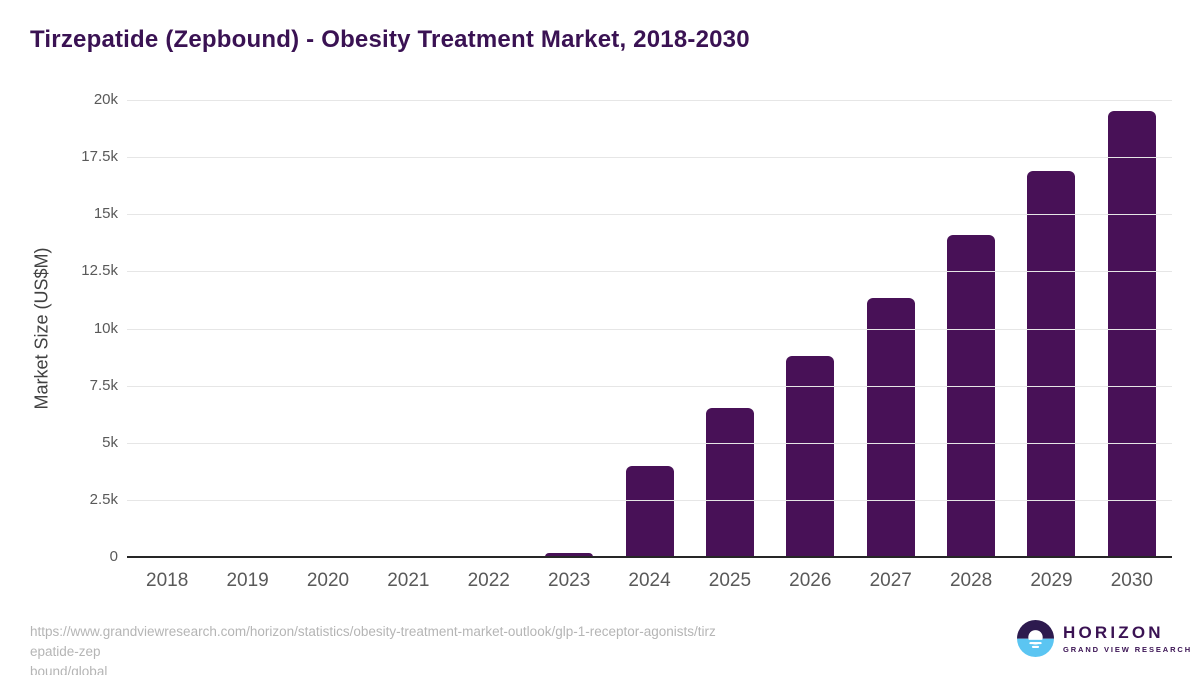  Describe the element at coordinates (649, 557) in the screenshot. I see `x-axis-baseline` at that location.